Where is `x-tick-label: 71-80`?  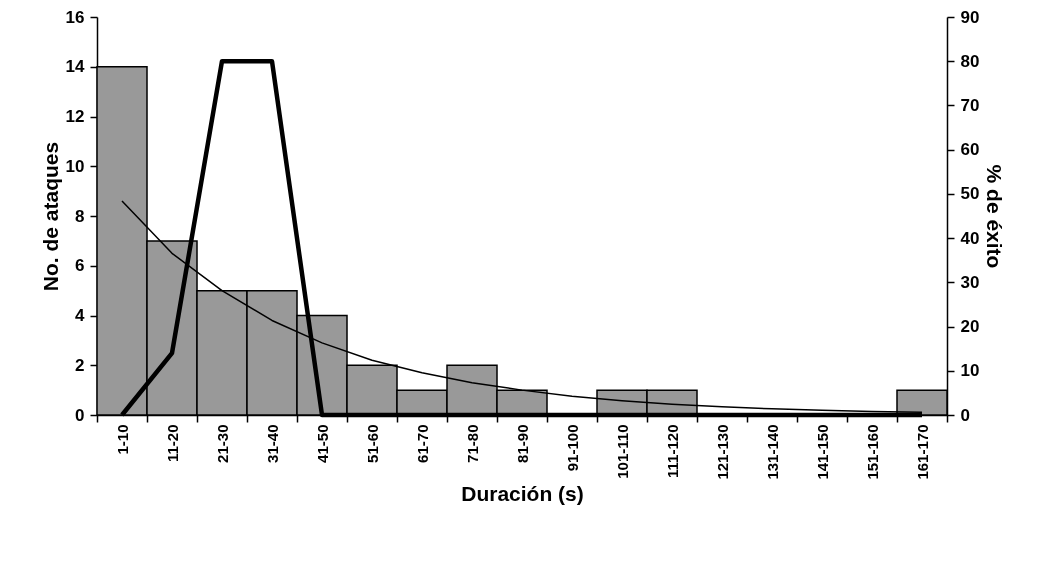
x-tick-label: 71-80 is located at coordinates (472, 443).